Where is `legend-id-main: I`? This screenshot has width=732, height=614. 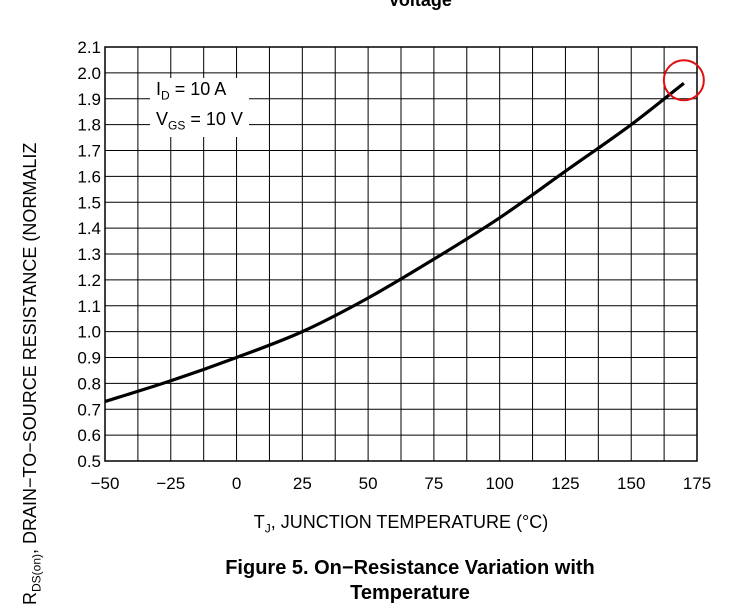
legend-id-main: I is located at coordinates (159, 89).